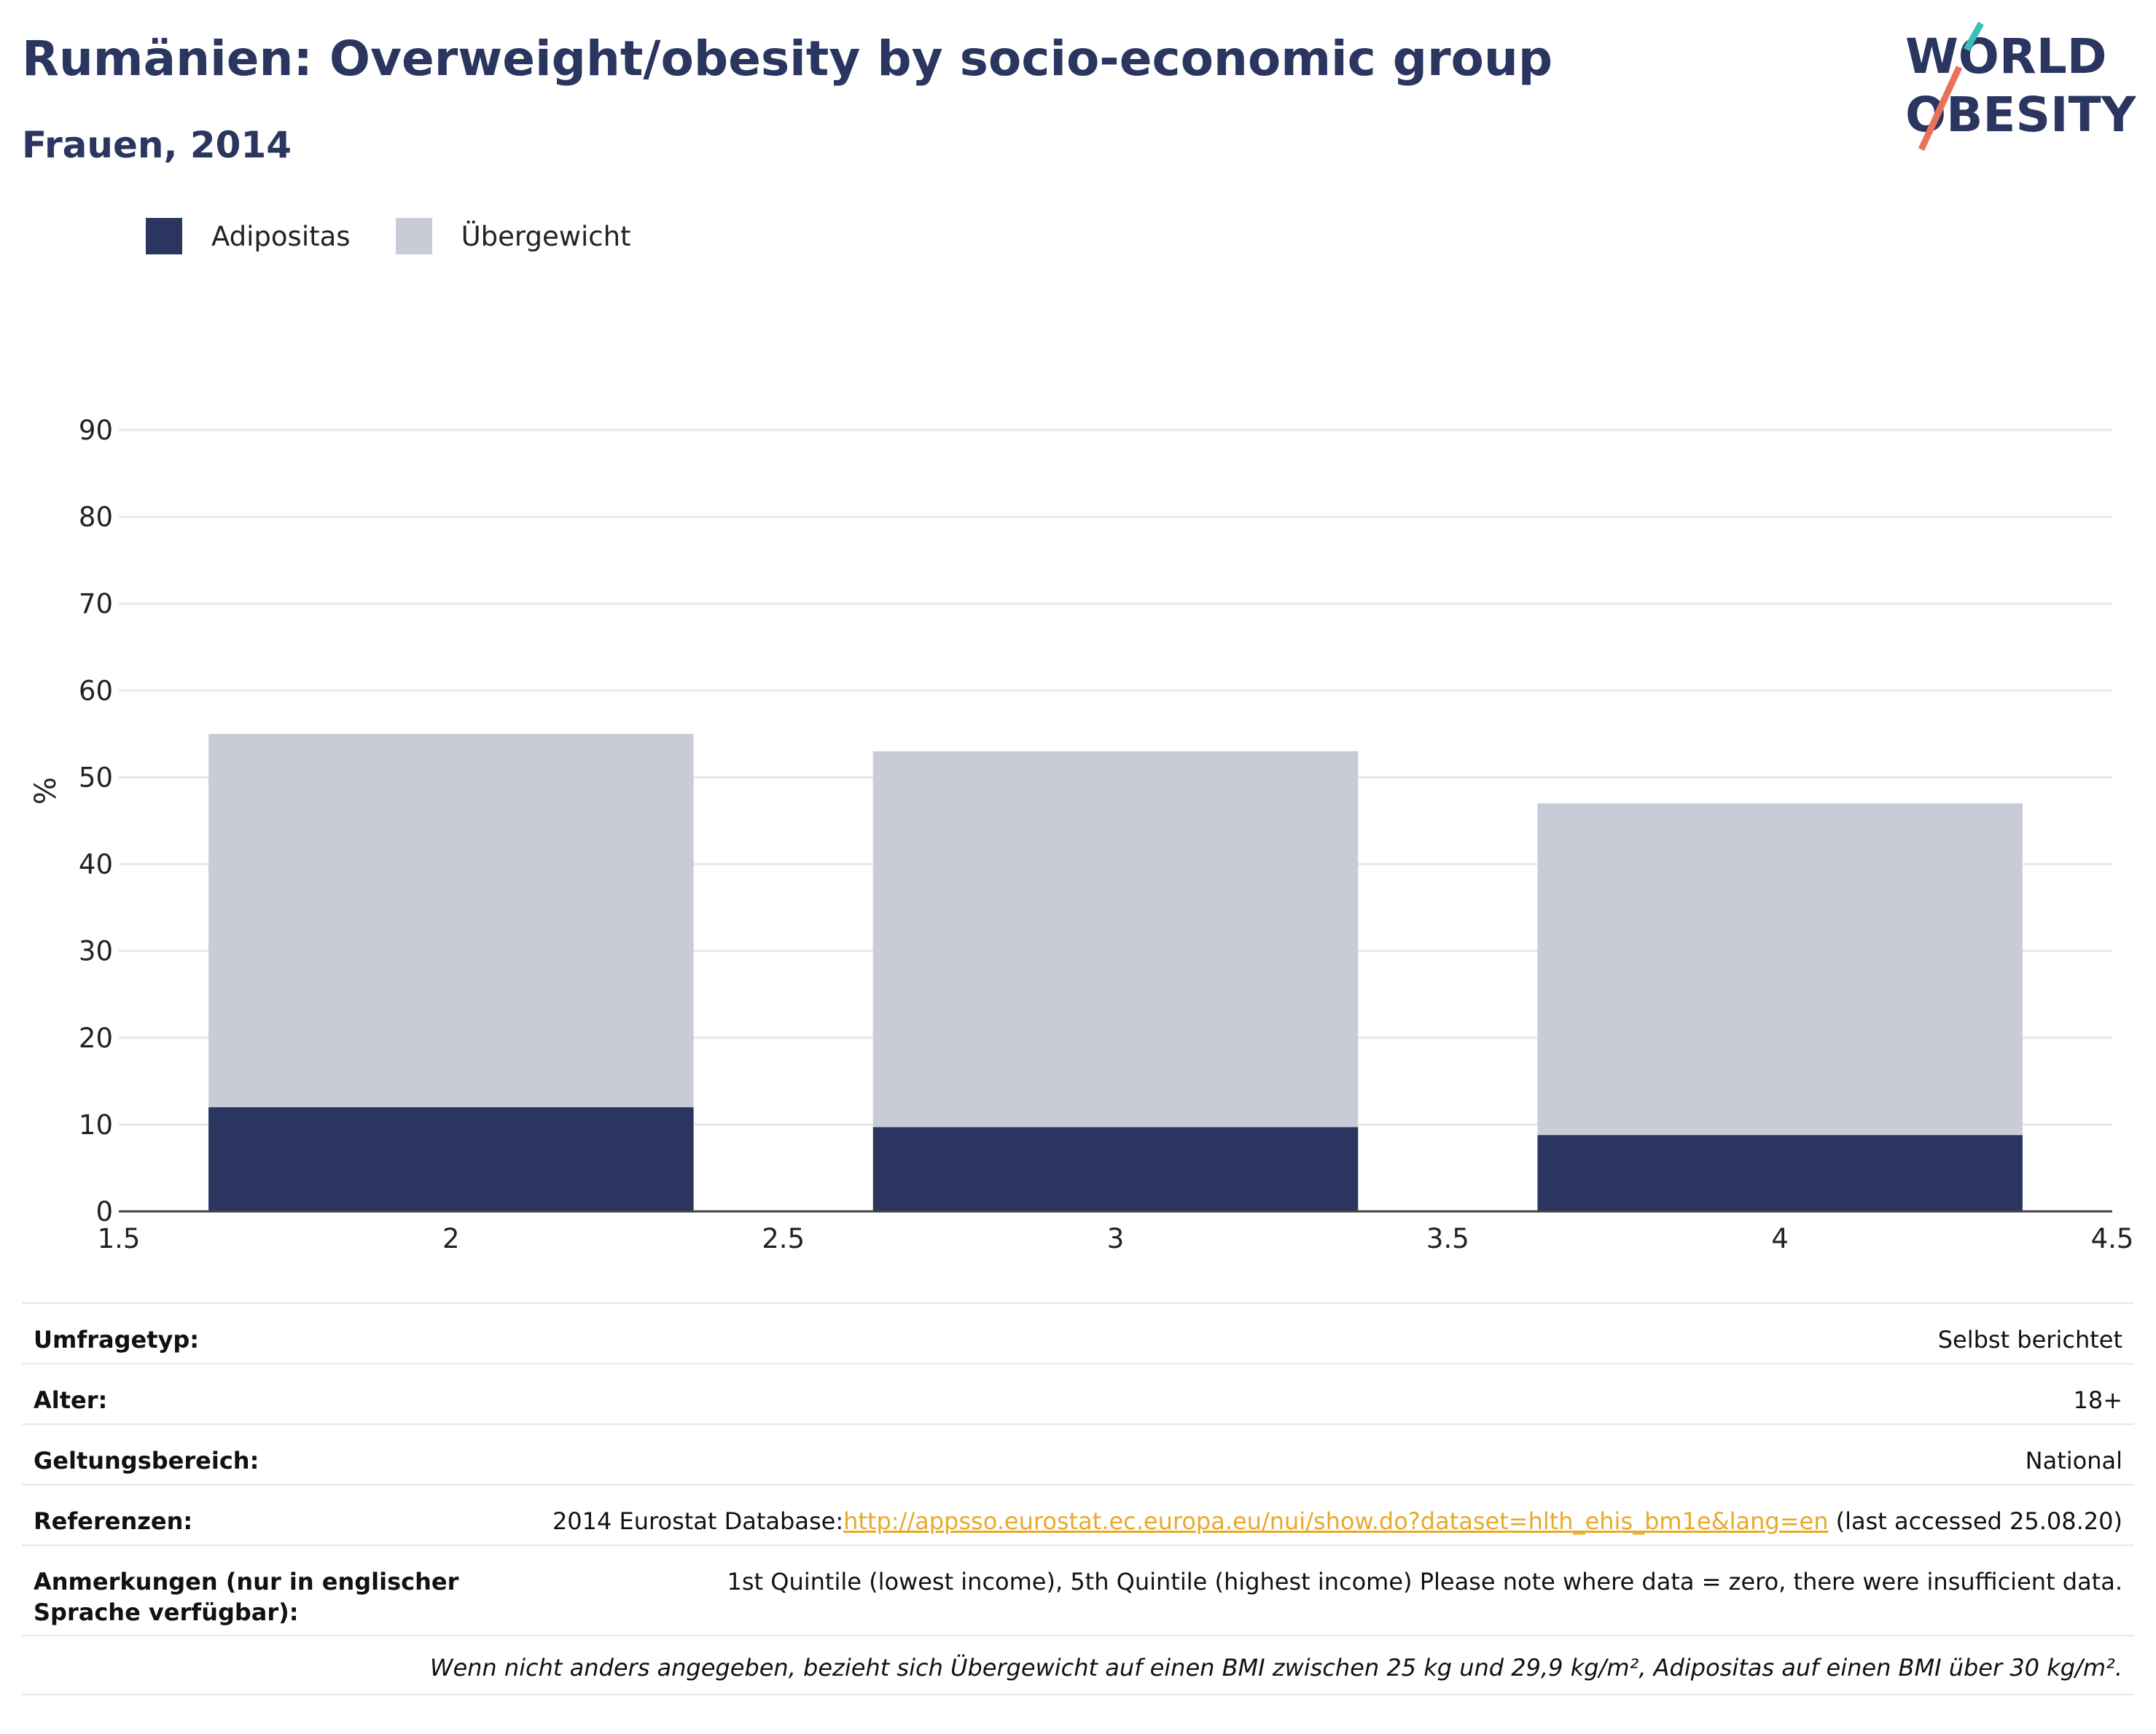 The height and width of the screenshot is (1734, 2156). I want to click on y-tick-label: 10, so click(96, 1125).